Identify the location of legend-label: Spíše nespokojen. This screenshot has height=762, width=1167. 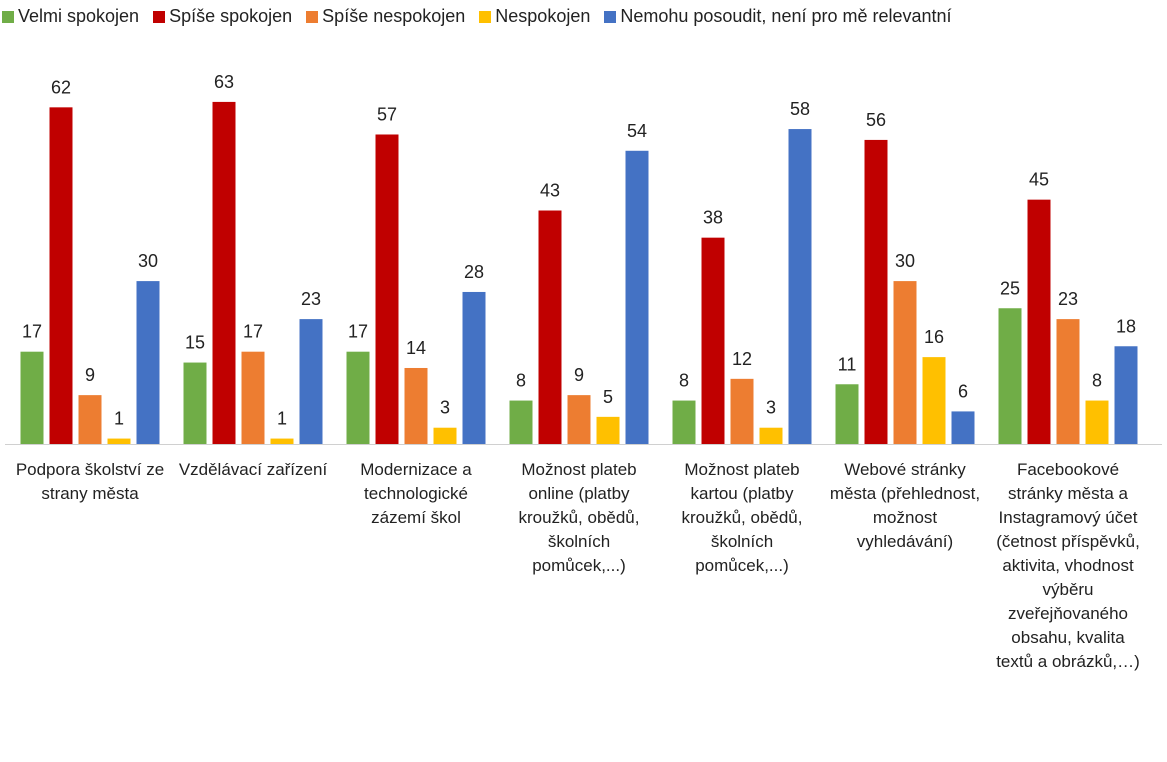
(394, 16).